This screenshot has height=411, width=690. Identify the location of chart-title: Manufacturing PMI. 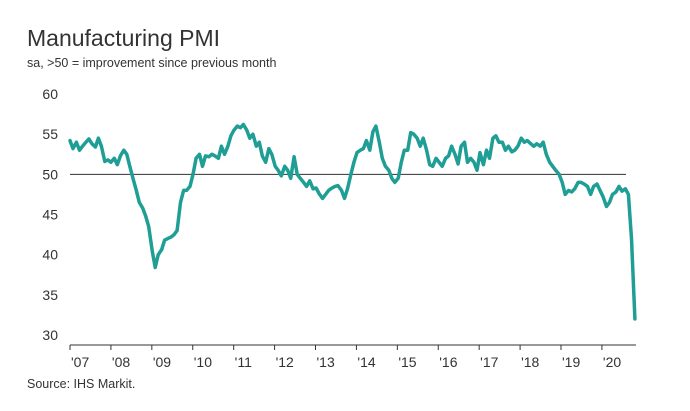
(124, 38).